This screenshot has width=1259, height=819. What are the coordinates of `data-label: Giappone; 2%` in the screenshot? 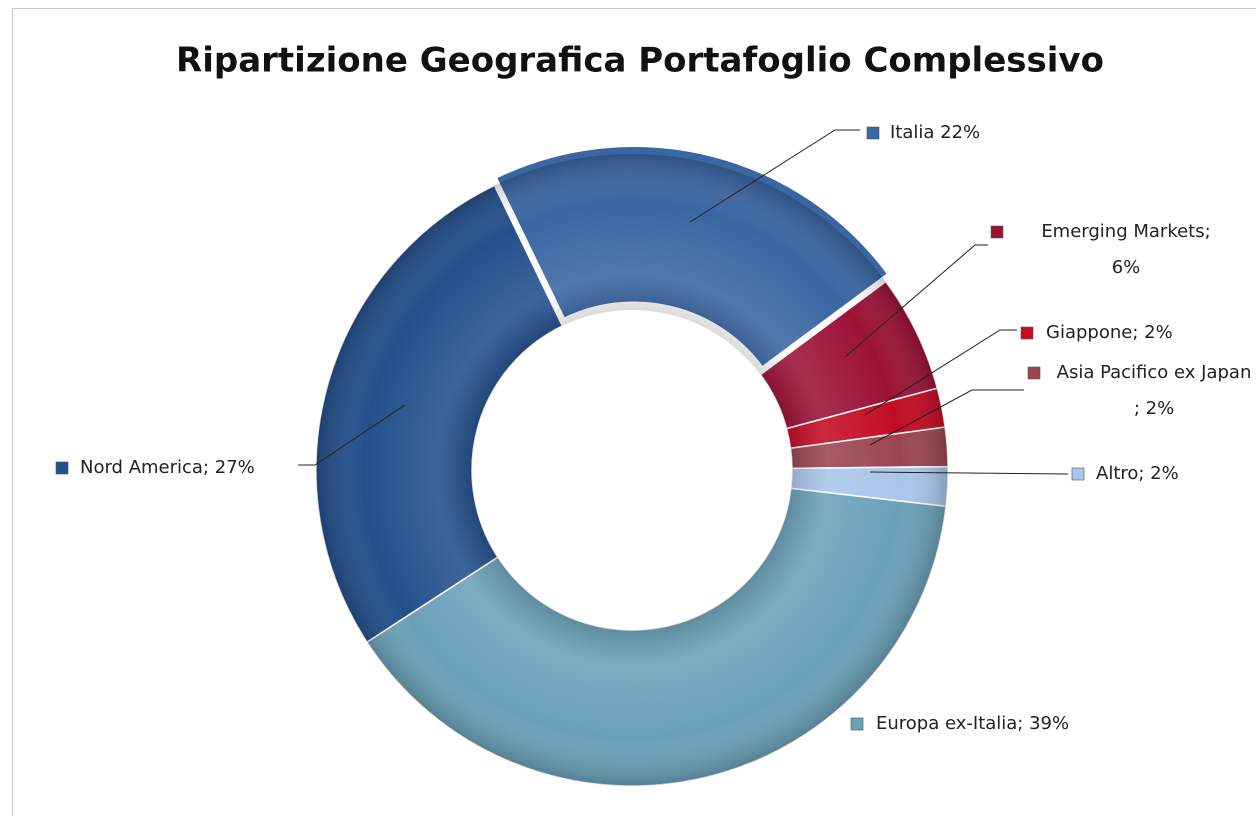 It's located at (1109, 332).